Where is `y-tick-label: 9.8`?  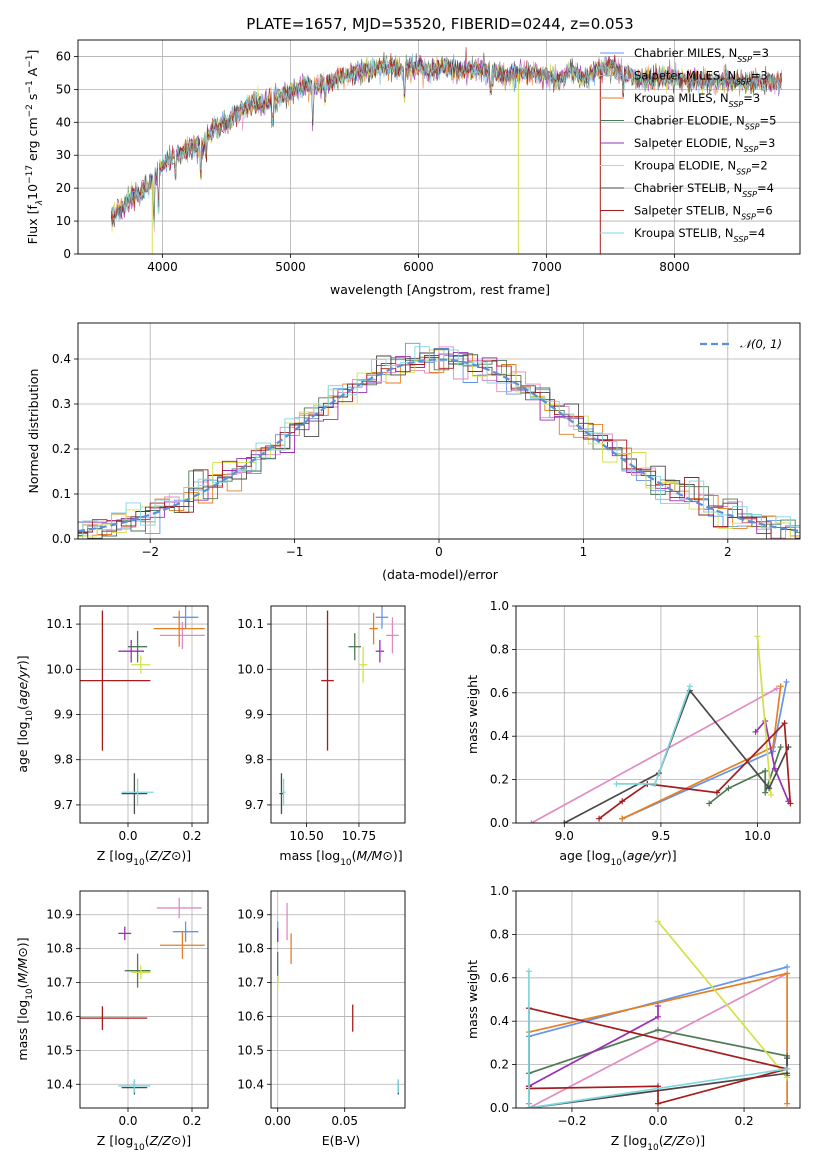
y-tick-label: 9.8 is located at coordinates (254, 760).